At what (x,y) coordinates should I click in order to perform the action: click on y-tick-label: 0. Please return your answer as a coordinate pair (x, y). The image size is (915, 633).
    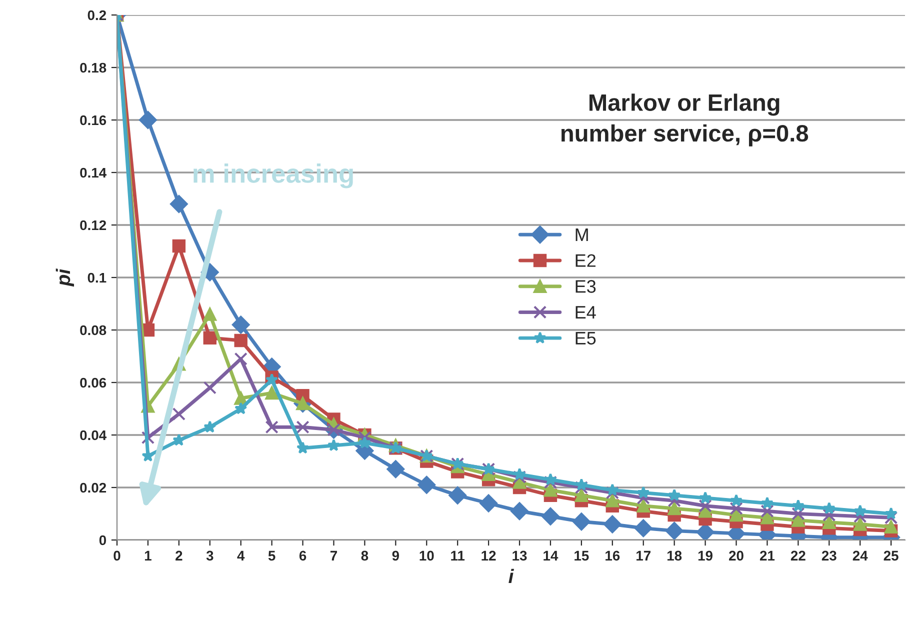
    Looking at the image, I should click on (102, 540).